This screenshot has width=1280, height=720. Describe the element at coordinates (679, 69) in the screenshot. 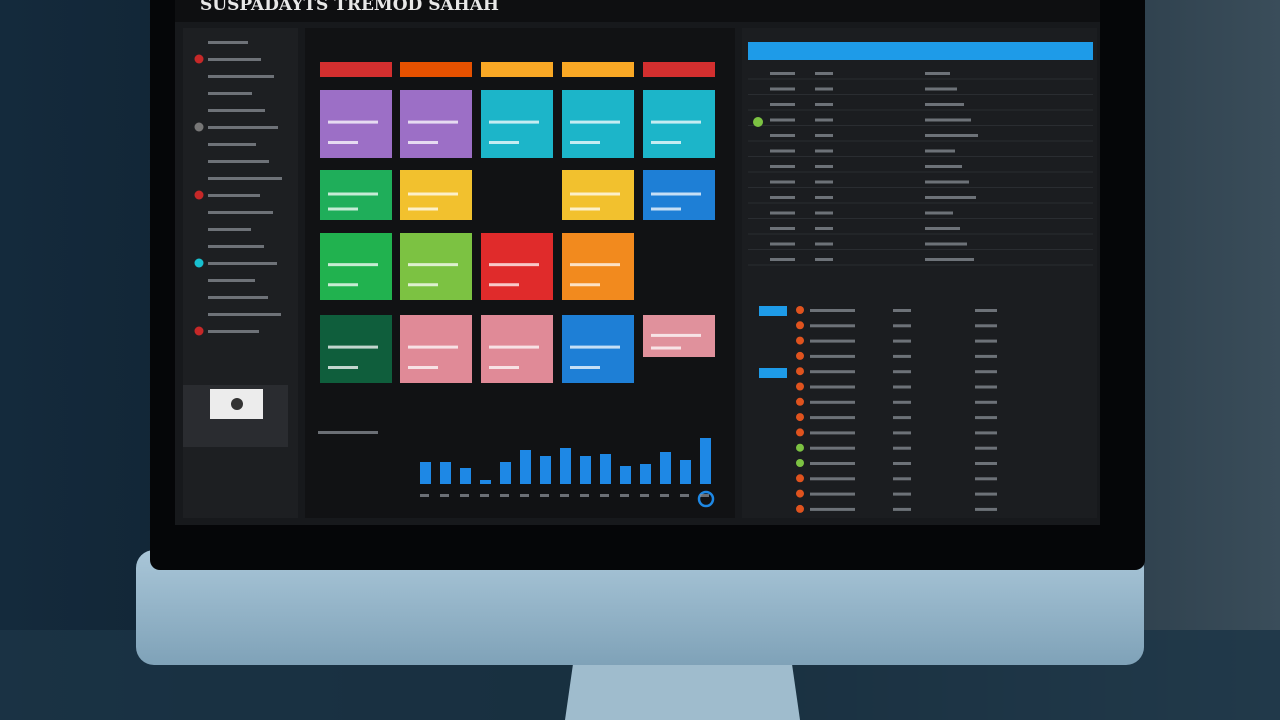

I see `tile-strip` at that location.